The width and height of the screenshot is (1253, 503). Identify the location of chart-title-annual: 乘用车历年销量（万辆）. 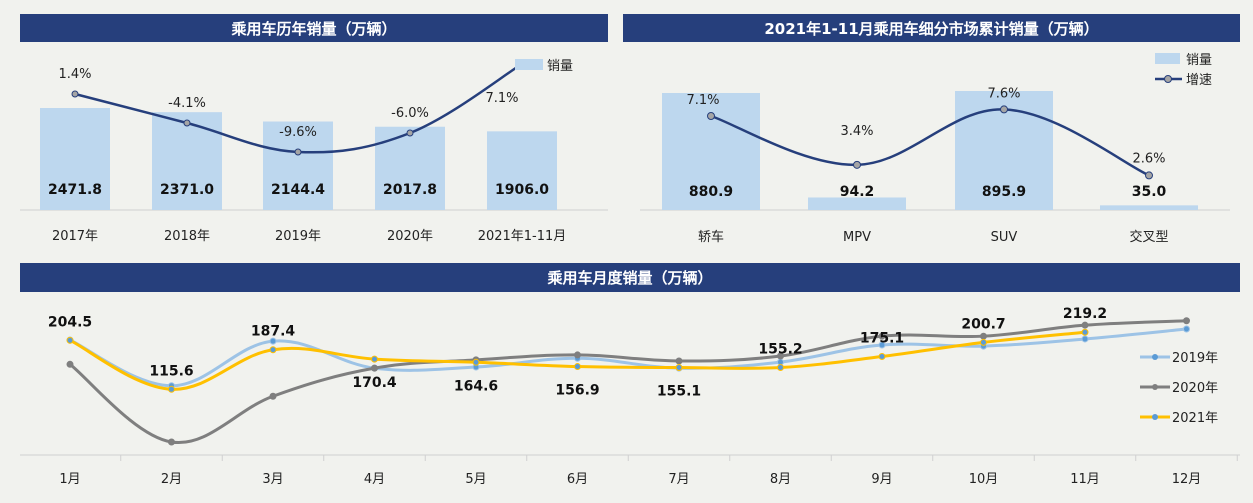
(314, 28).